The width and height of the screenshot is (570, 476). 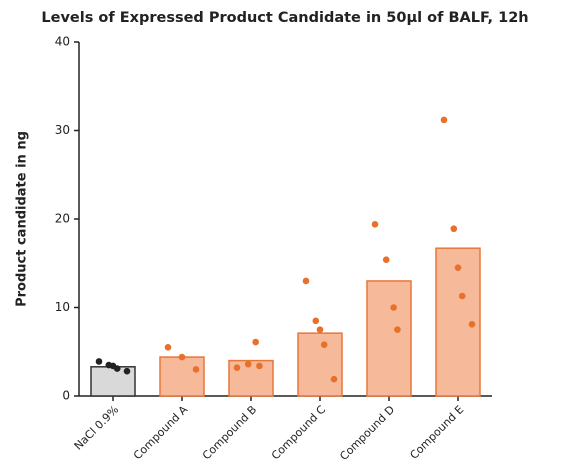 I want to click on y-axis-label: Product candidate in ng, so click(x=22, y=219).